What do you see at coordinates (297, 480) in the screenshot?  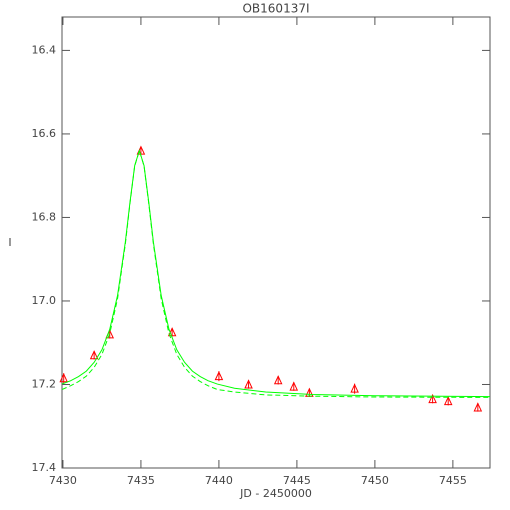 I see `x-tick-label: 7445` at bounding box center [297, 480].